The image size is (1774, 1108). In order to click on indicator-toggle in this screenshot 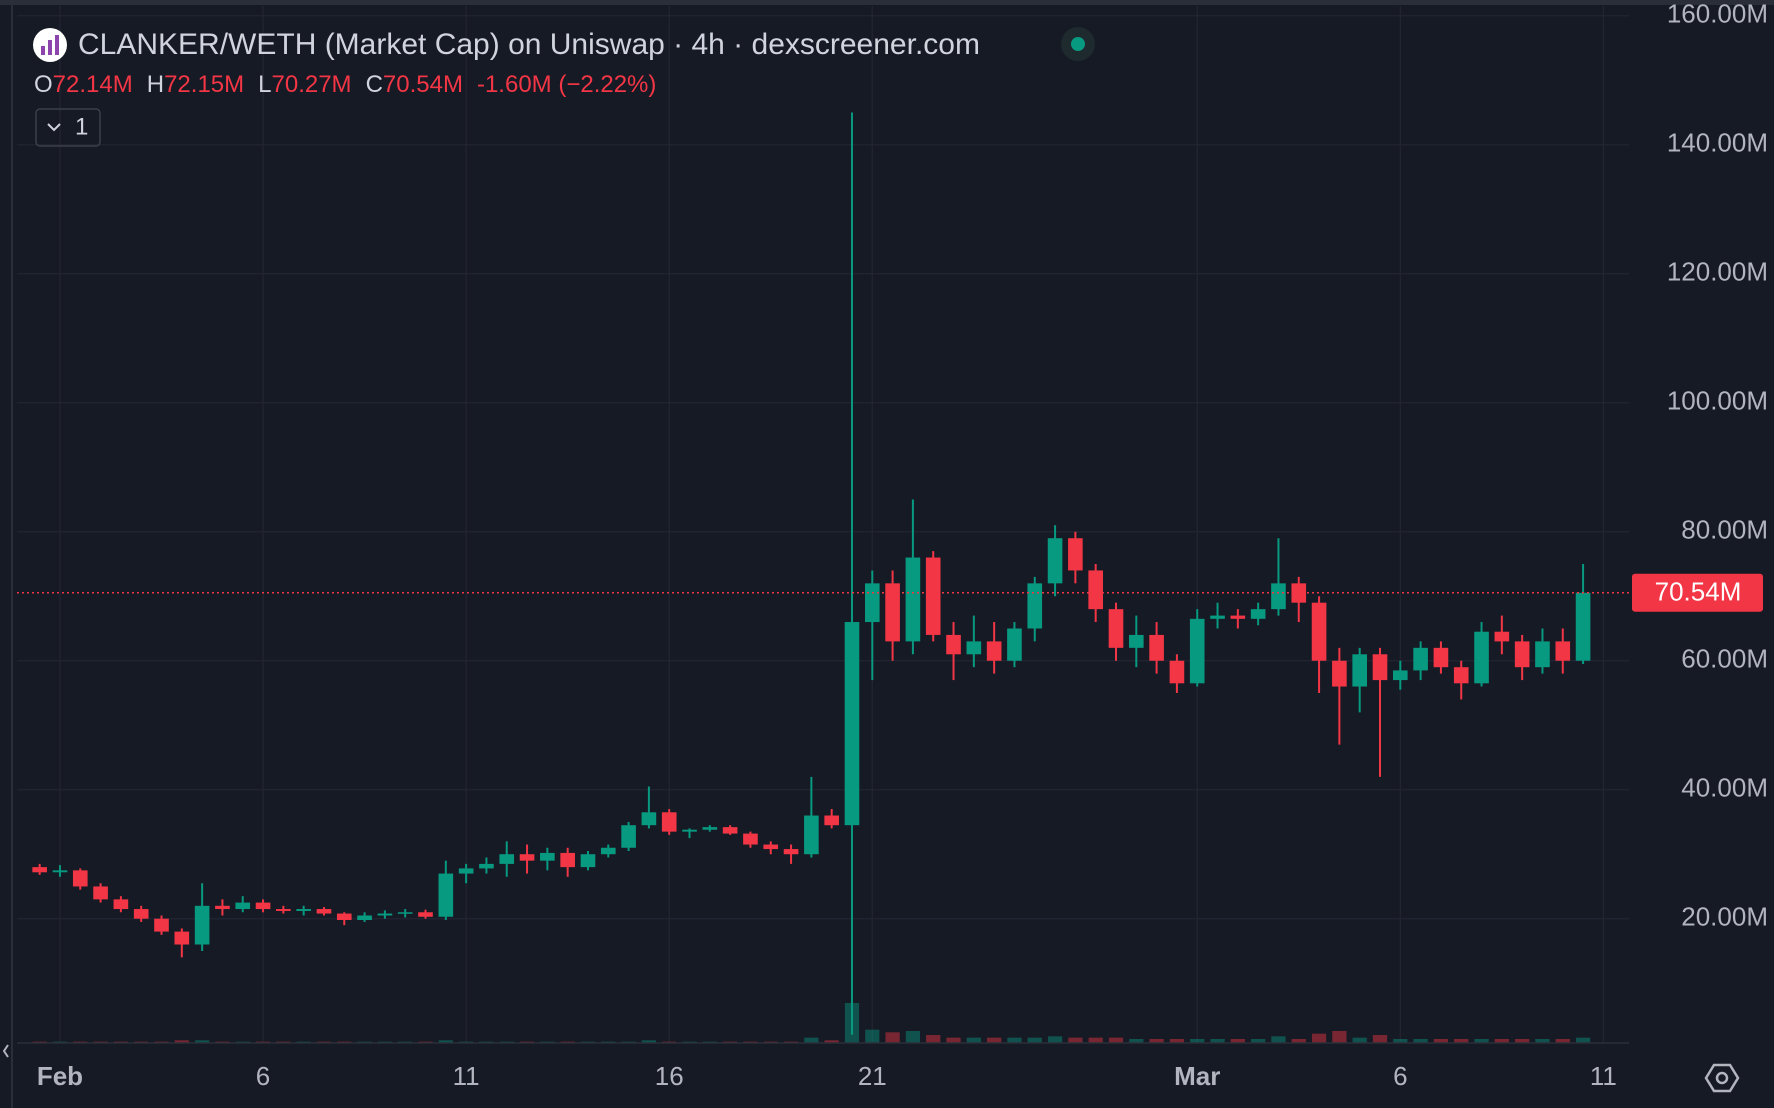, I will do `click(68, 127)`.